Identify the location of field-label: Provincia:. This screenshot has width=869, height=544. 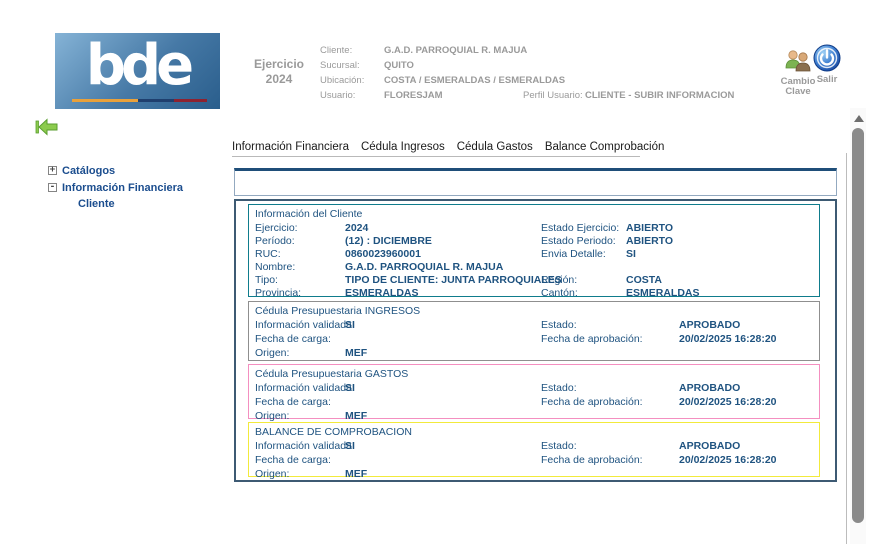
(278, 293).